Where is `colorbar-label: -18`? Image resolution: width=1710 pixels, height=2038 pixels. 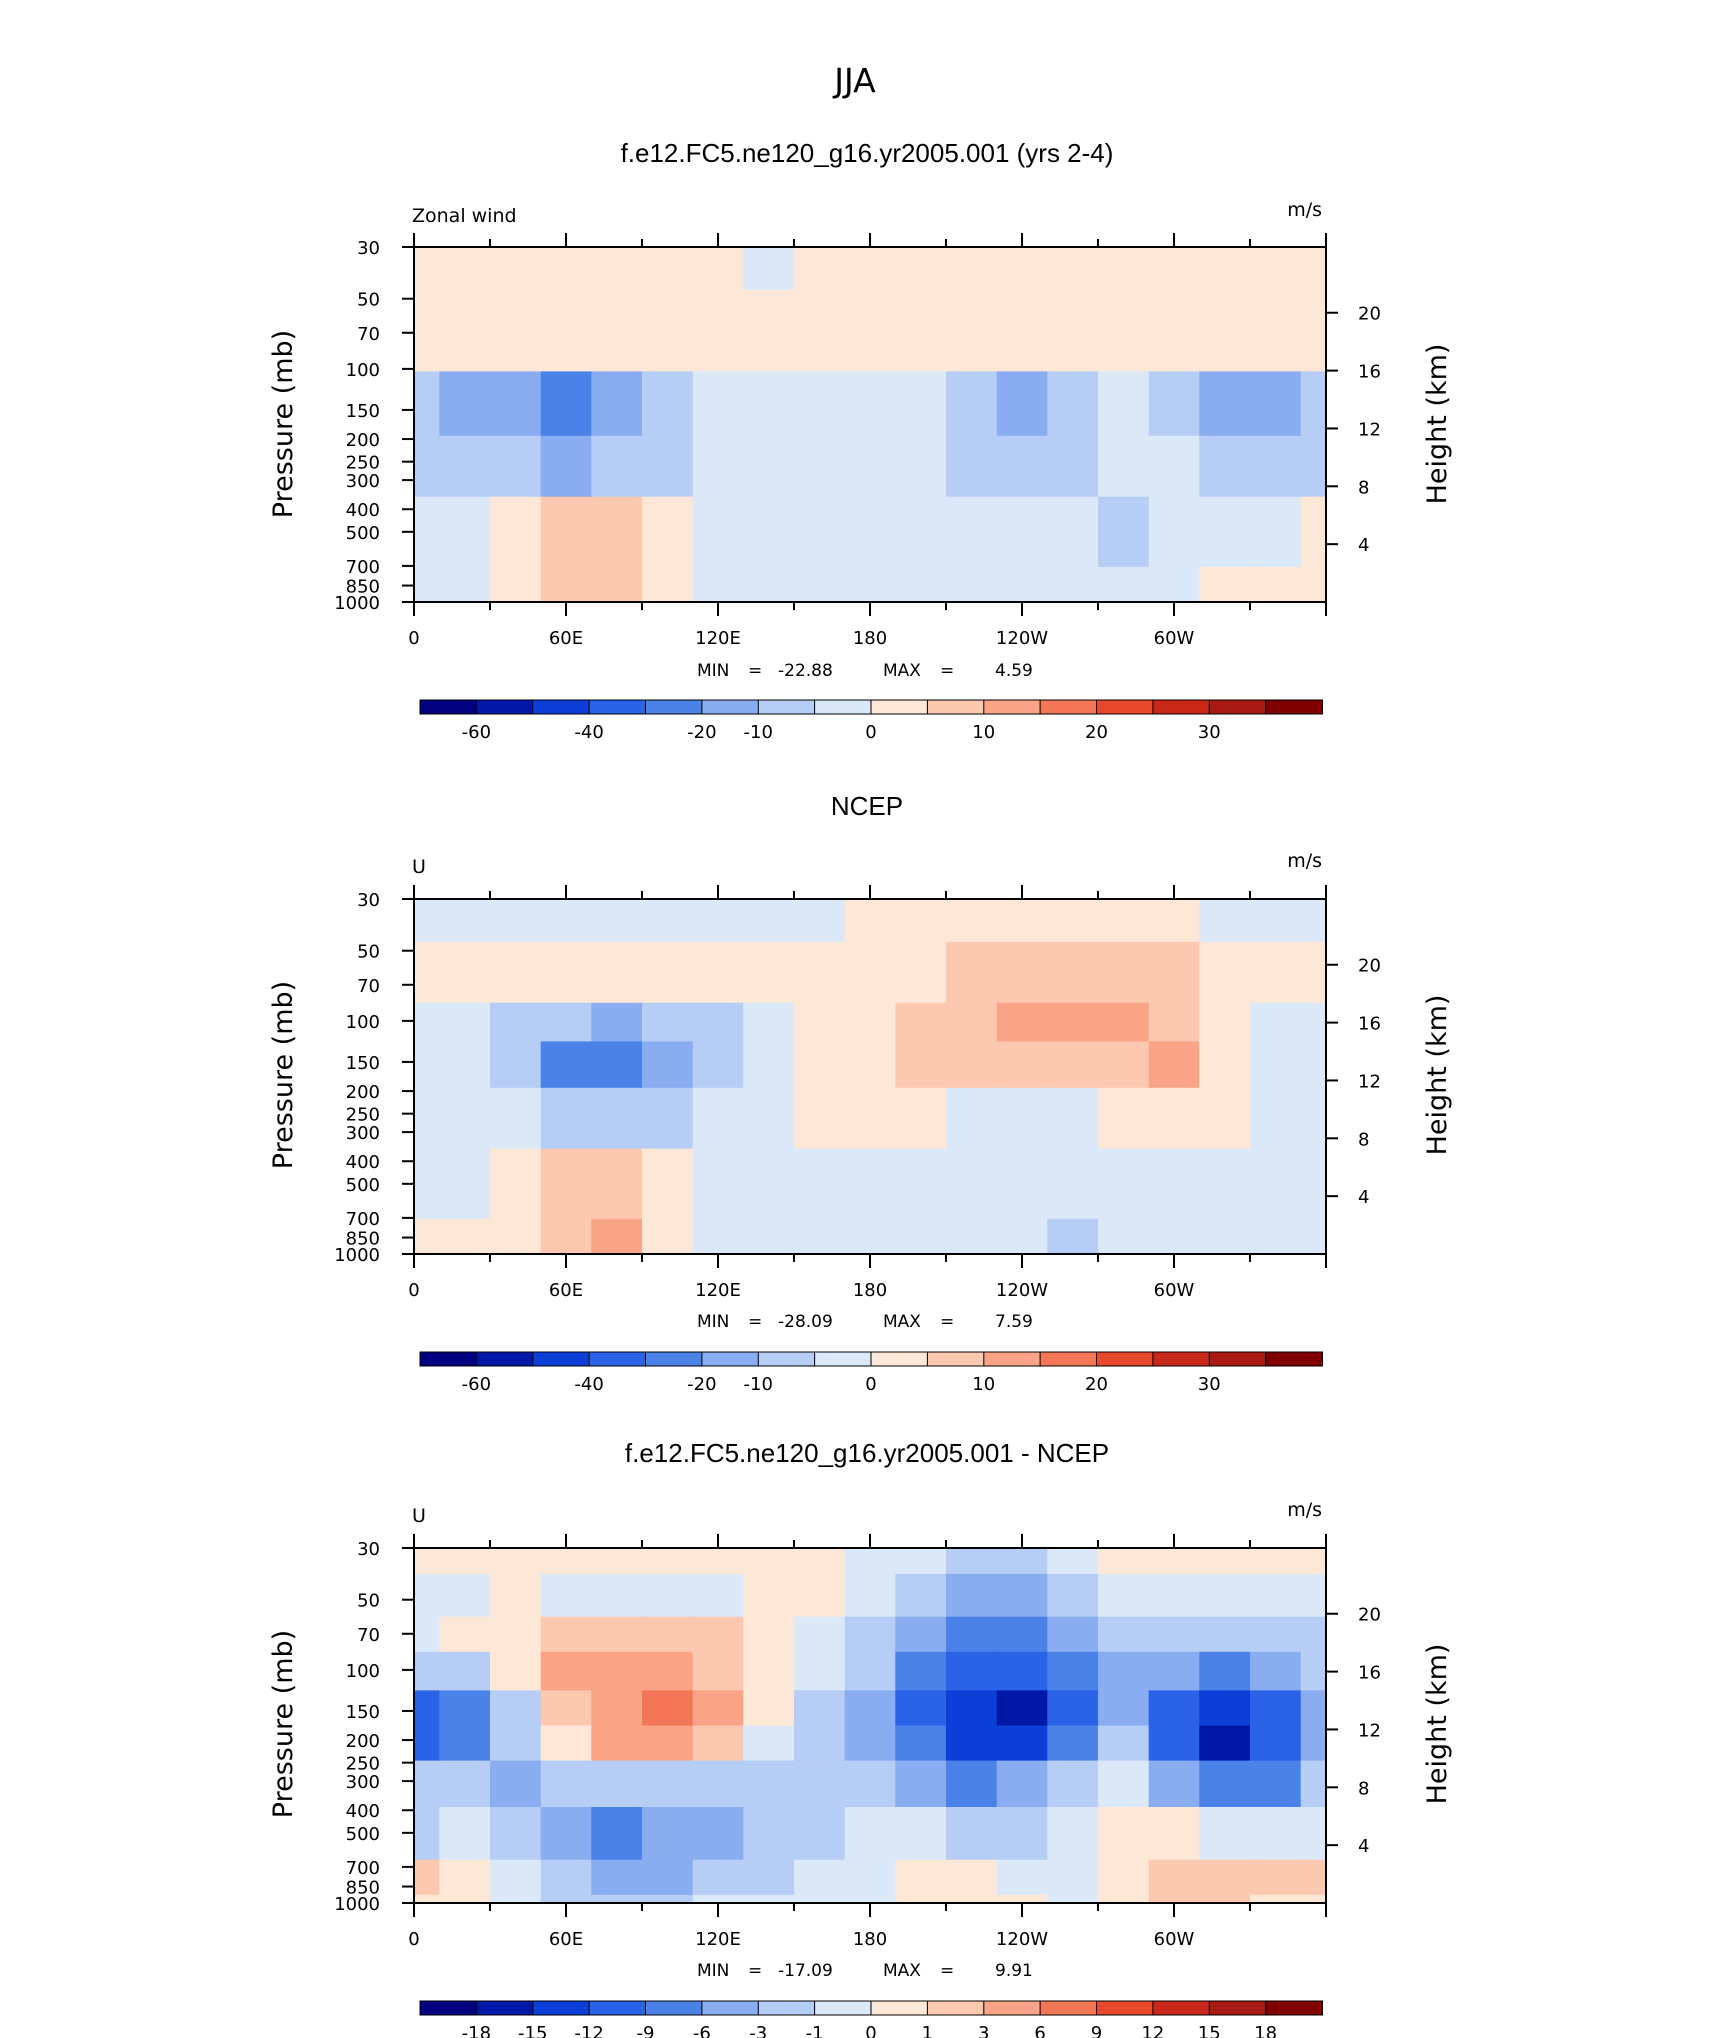
colorbar-label: -18 is located at coordinates (476, 2030).